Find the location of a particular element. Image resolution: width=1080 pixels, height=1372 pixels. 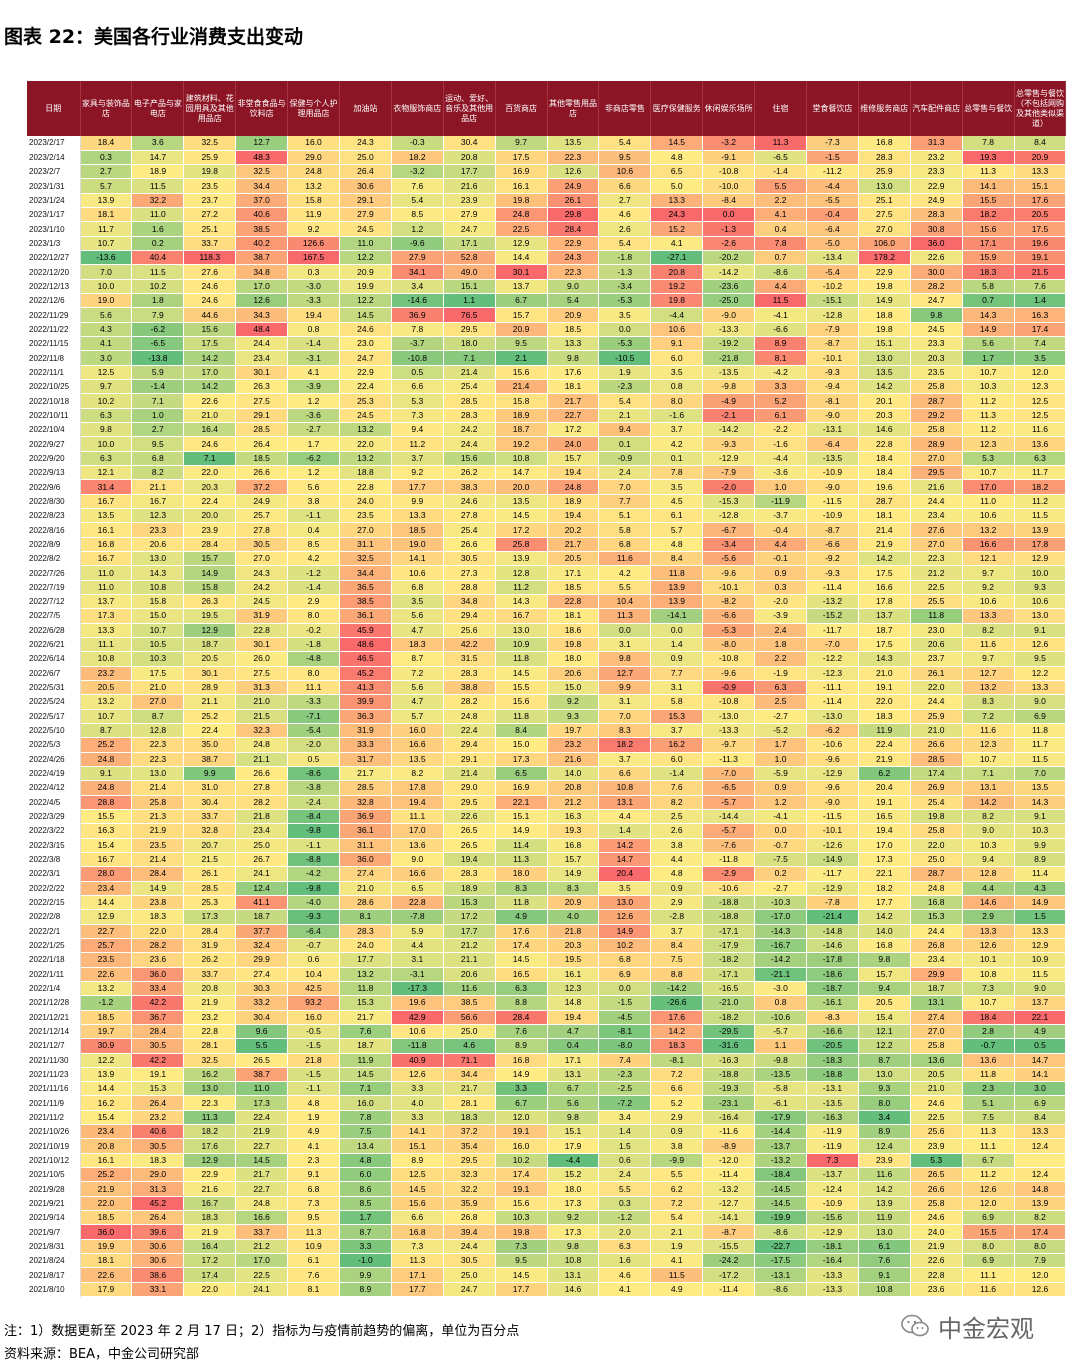

heatmap-cell: 36.1 is located at coordinates (365, 616).